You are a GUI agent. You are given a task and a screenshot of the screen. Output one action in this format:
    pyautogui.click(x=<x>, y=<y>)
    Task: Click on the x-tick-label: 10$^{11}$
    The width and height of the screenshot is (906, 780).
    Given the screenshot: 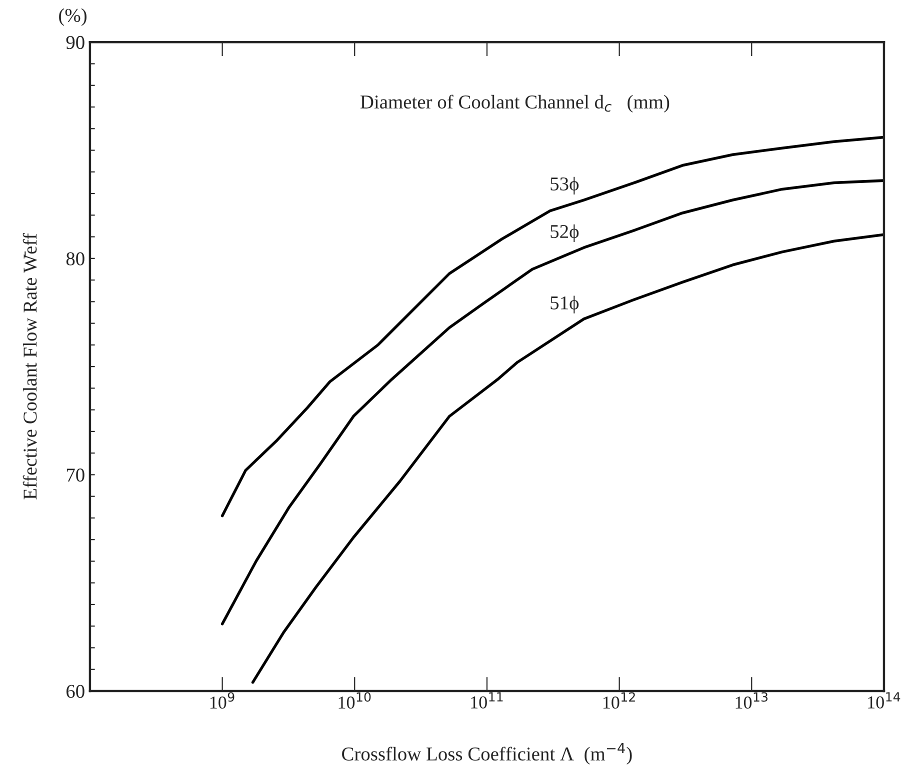 What is the action you would take?
    pyautogui.click(x=487, y=700)
    